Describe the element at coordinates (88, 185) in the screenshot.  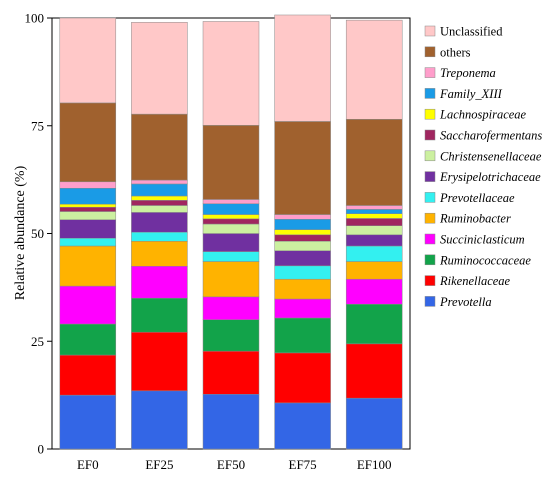
I see `bar-segment-treponema-ef0` at that location.